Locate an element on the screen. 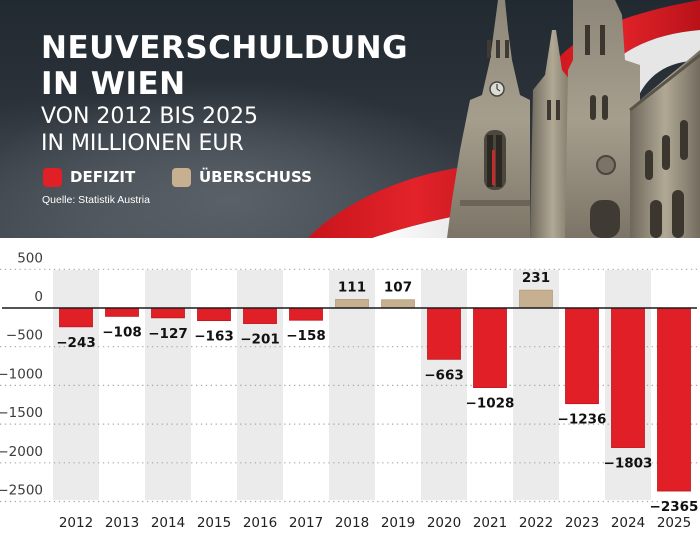  bar-2021 is located at coordinates (490, 347).